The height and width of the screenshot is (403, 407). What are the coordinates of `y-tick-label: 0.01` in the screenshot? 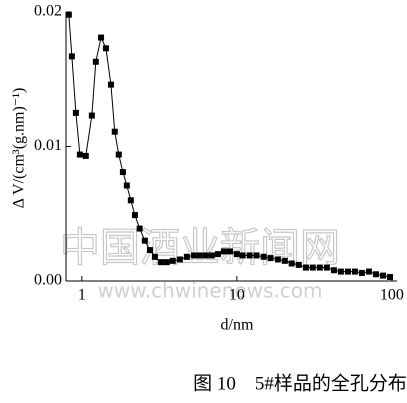 It's located at (48, 145).